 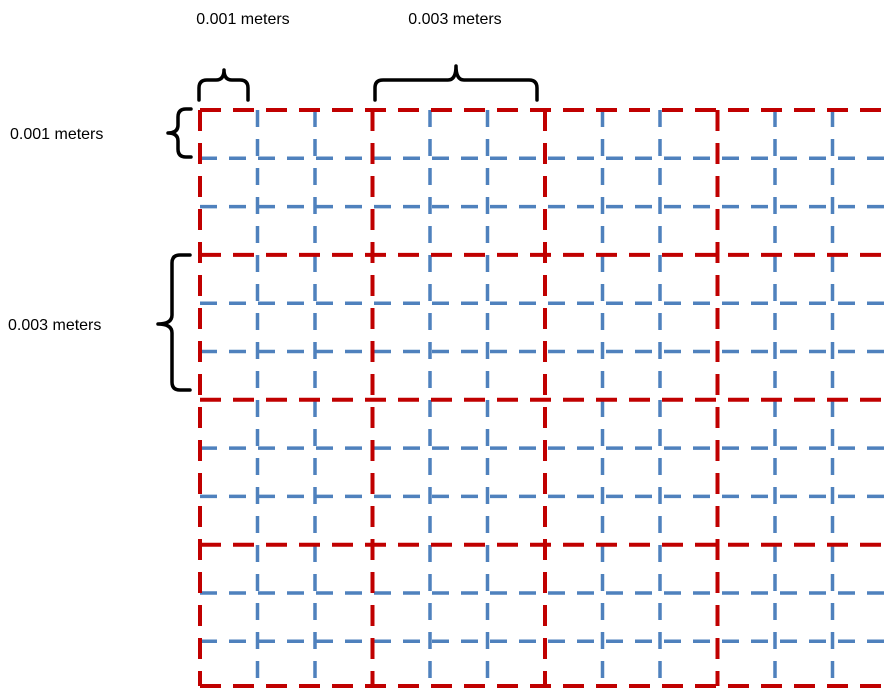 What do you see at coordinates (54, 325) in the screenshot?
I see `left-coarse-spacing-label: 0.003 meters` at bounding box center [54, 325].